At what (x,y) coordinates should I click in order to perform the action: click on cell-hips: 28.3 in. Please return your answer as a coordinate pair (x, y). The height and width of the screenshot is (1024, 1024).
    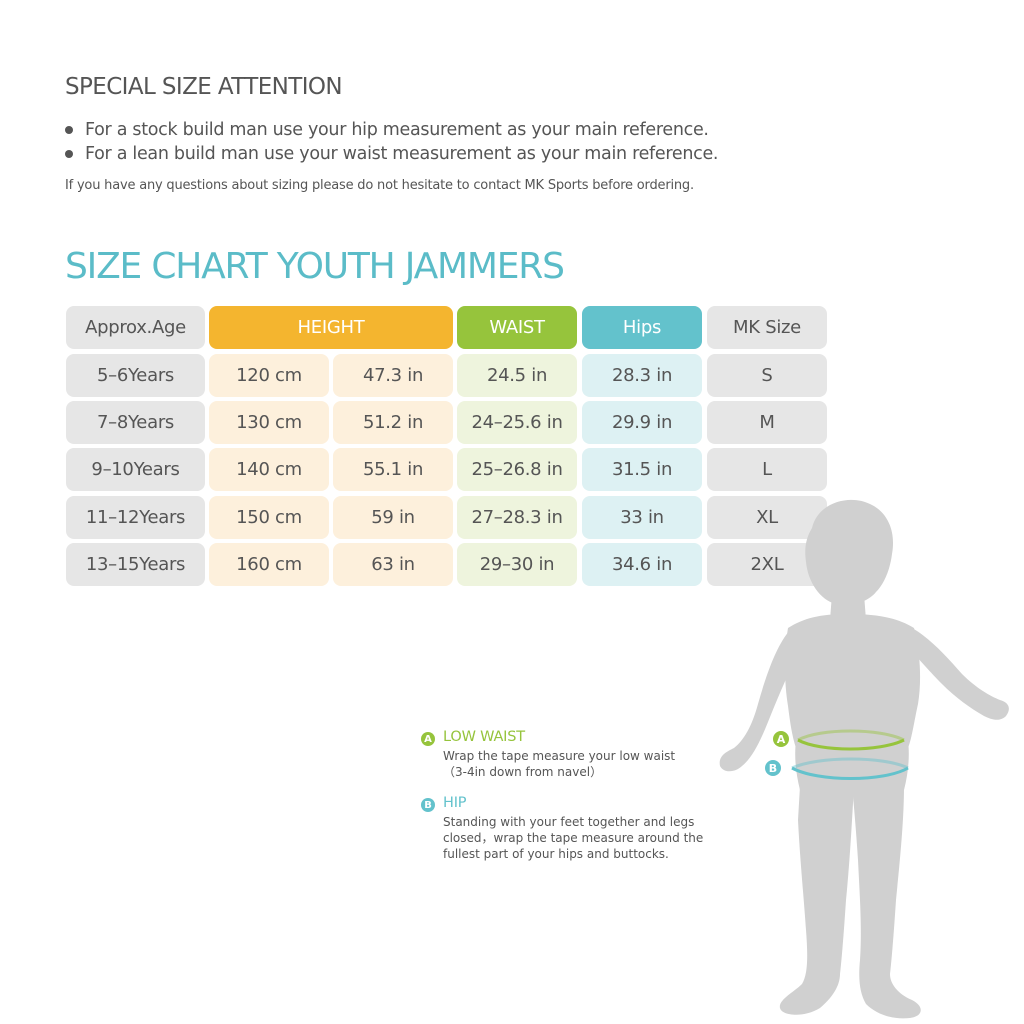
    Looking at the image, I should click on (642, 375).